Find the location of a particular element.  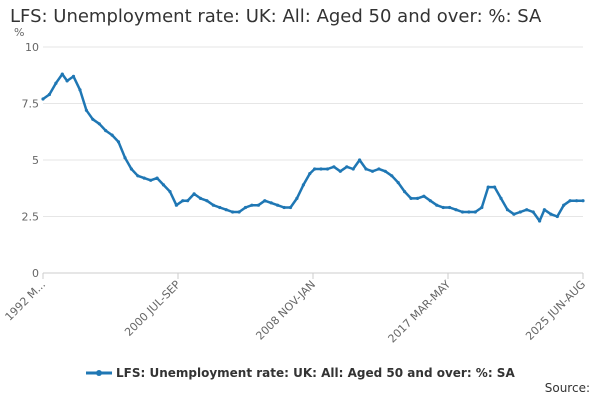

x-tick-label: 2000 JUL-SEP is located at coordinates (152, 308).